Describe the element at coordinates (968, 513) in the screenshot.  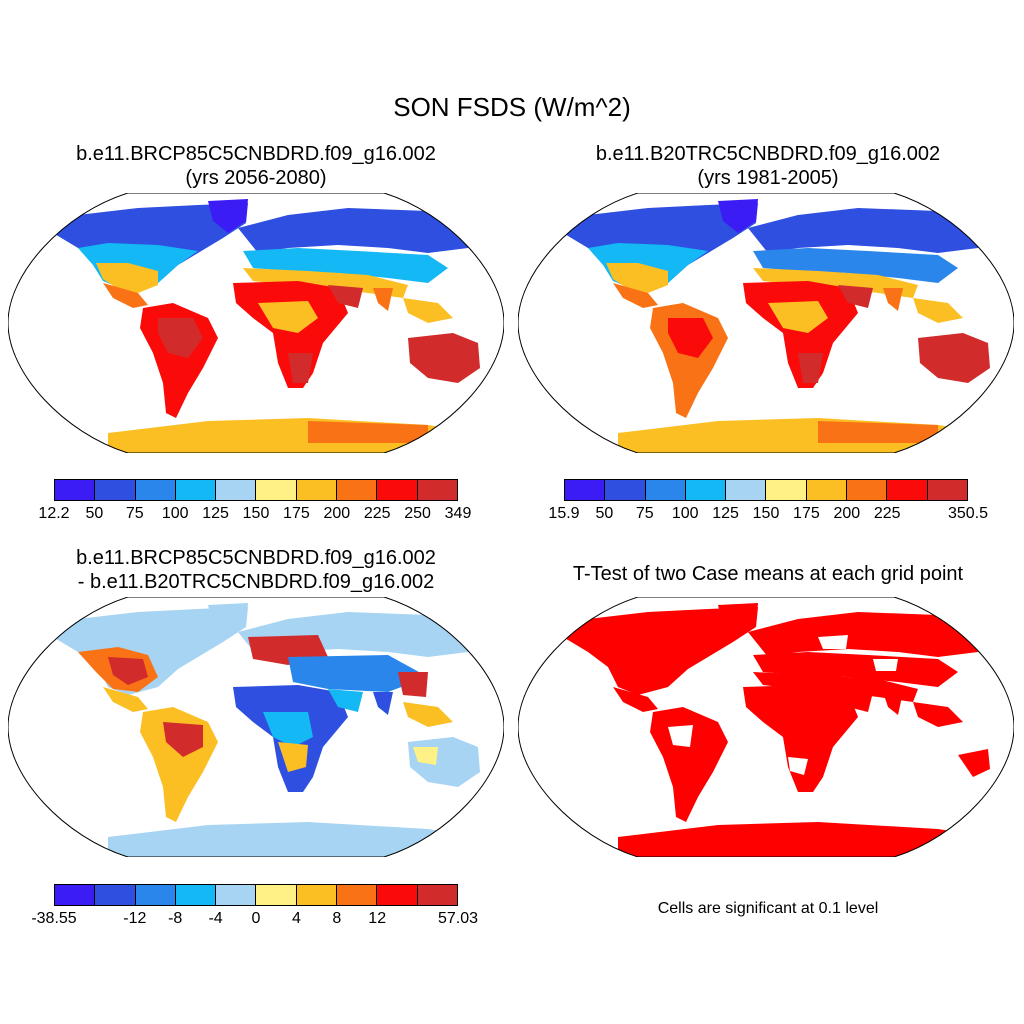
I see `colorbar-tick-label: 350.5` at that location.